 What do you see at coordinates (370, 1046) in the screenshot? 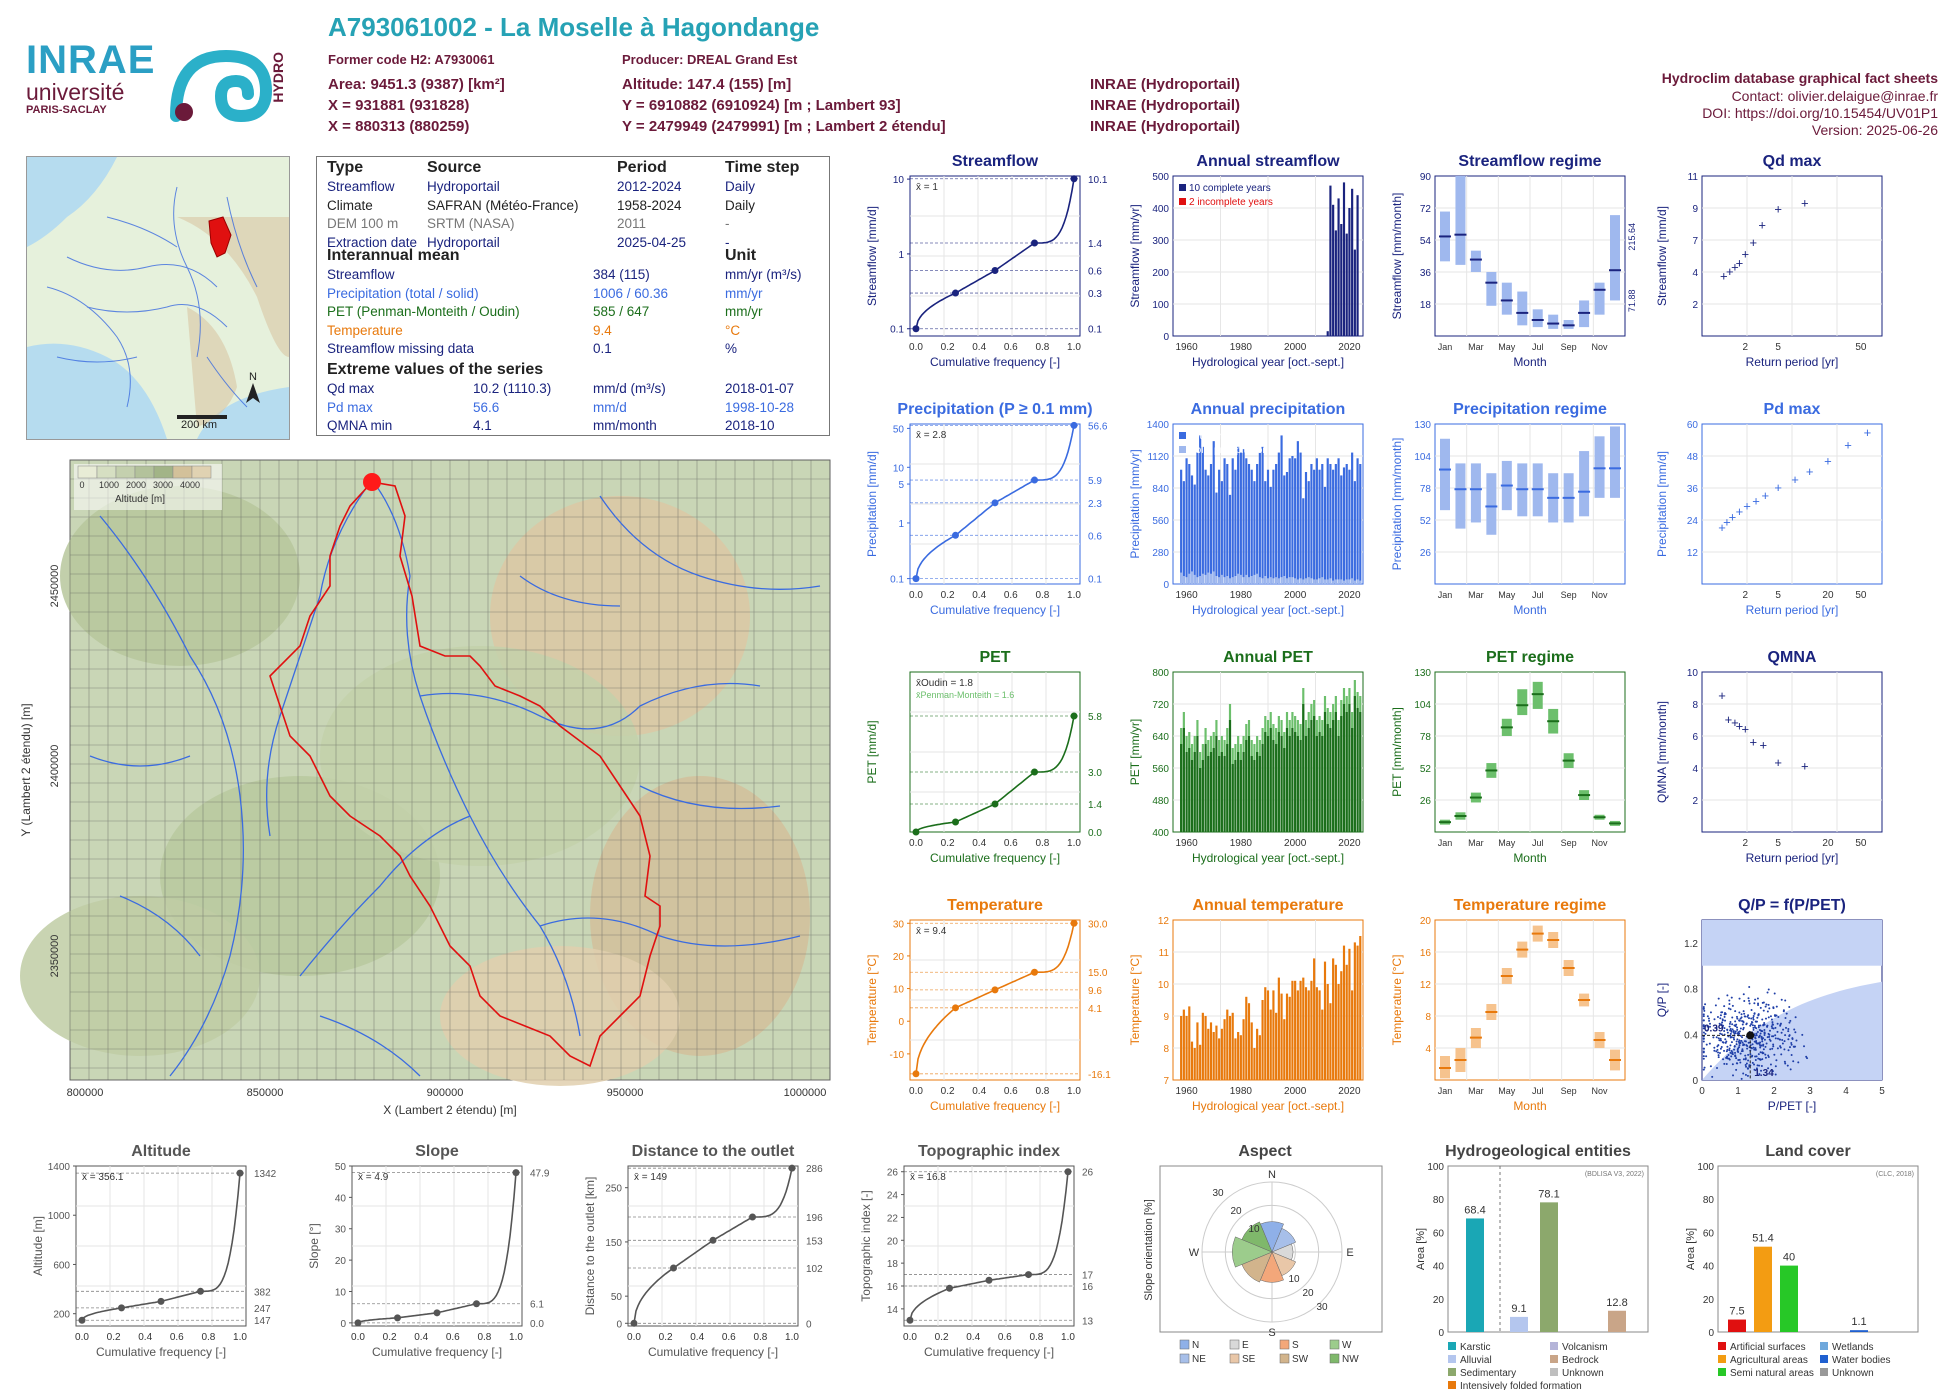
I see `river` at bounding box center [370, 1046].